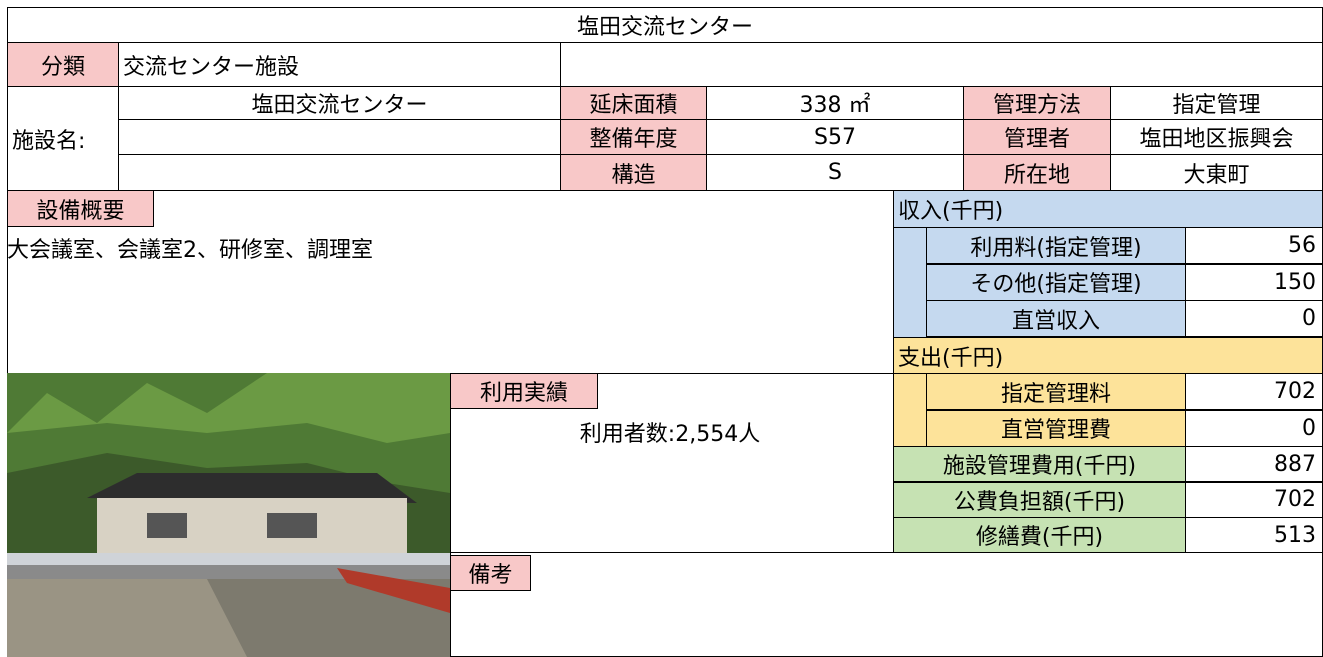 This screenshot has height=657, width=1323. Describe the element at coordinates (1254, 245) in the screenshot. I see `row-value: 56` at that location.